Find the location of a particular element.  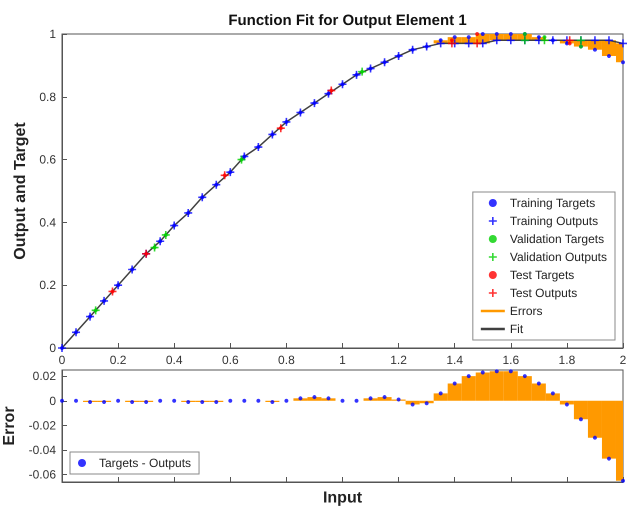

y-tick-label: 0.8 is located at coordinates (47, 97).